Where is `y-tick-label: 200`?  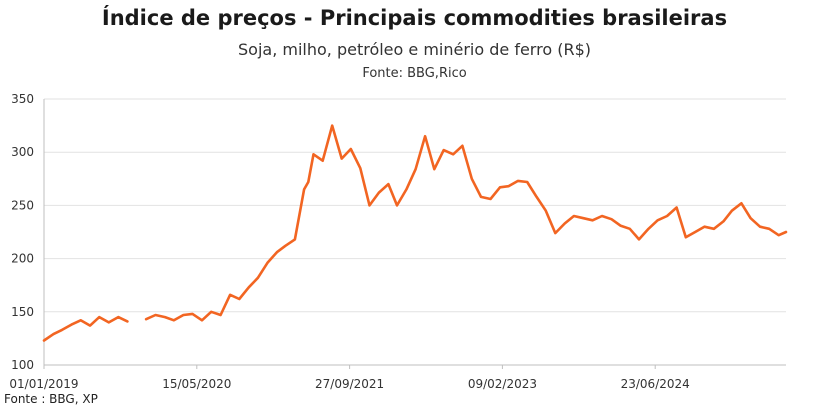 y-tick-label: 200 is located at coordinates (22, 259).